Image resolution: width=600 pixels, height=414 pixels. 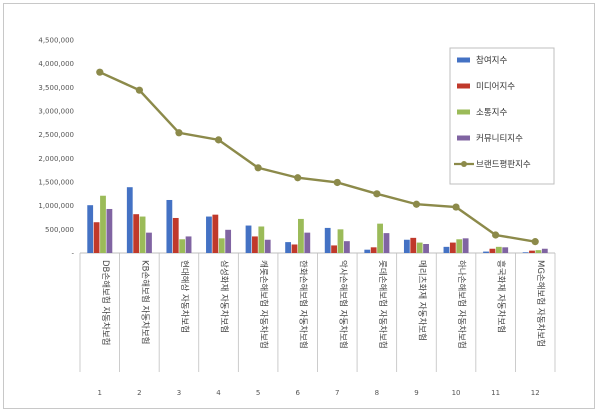 I want to click on legend-box, so click(x=502, y=116).